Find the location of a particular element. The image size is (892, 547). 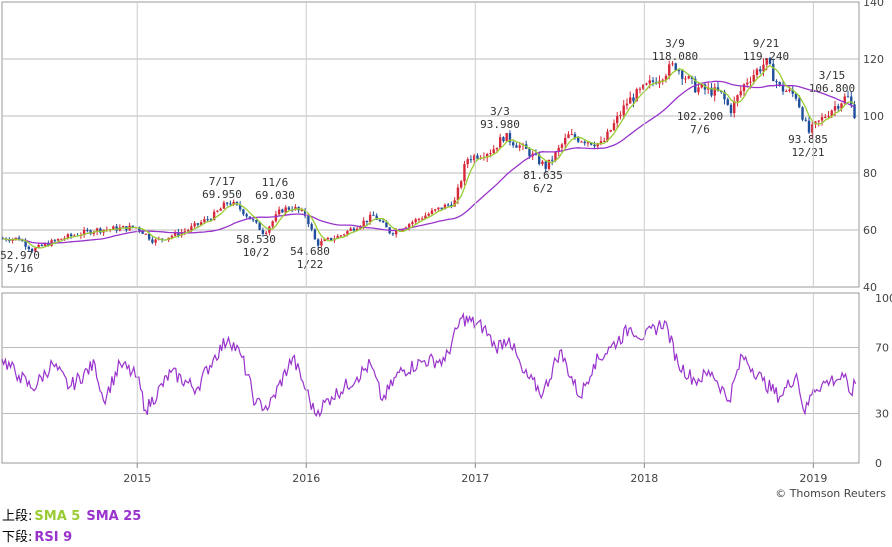

x-tick-label: 2018 is located at coordinates (644, 478).